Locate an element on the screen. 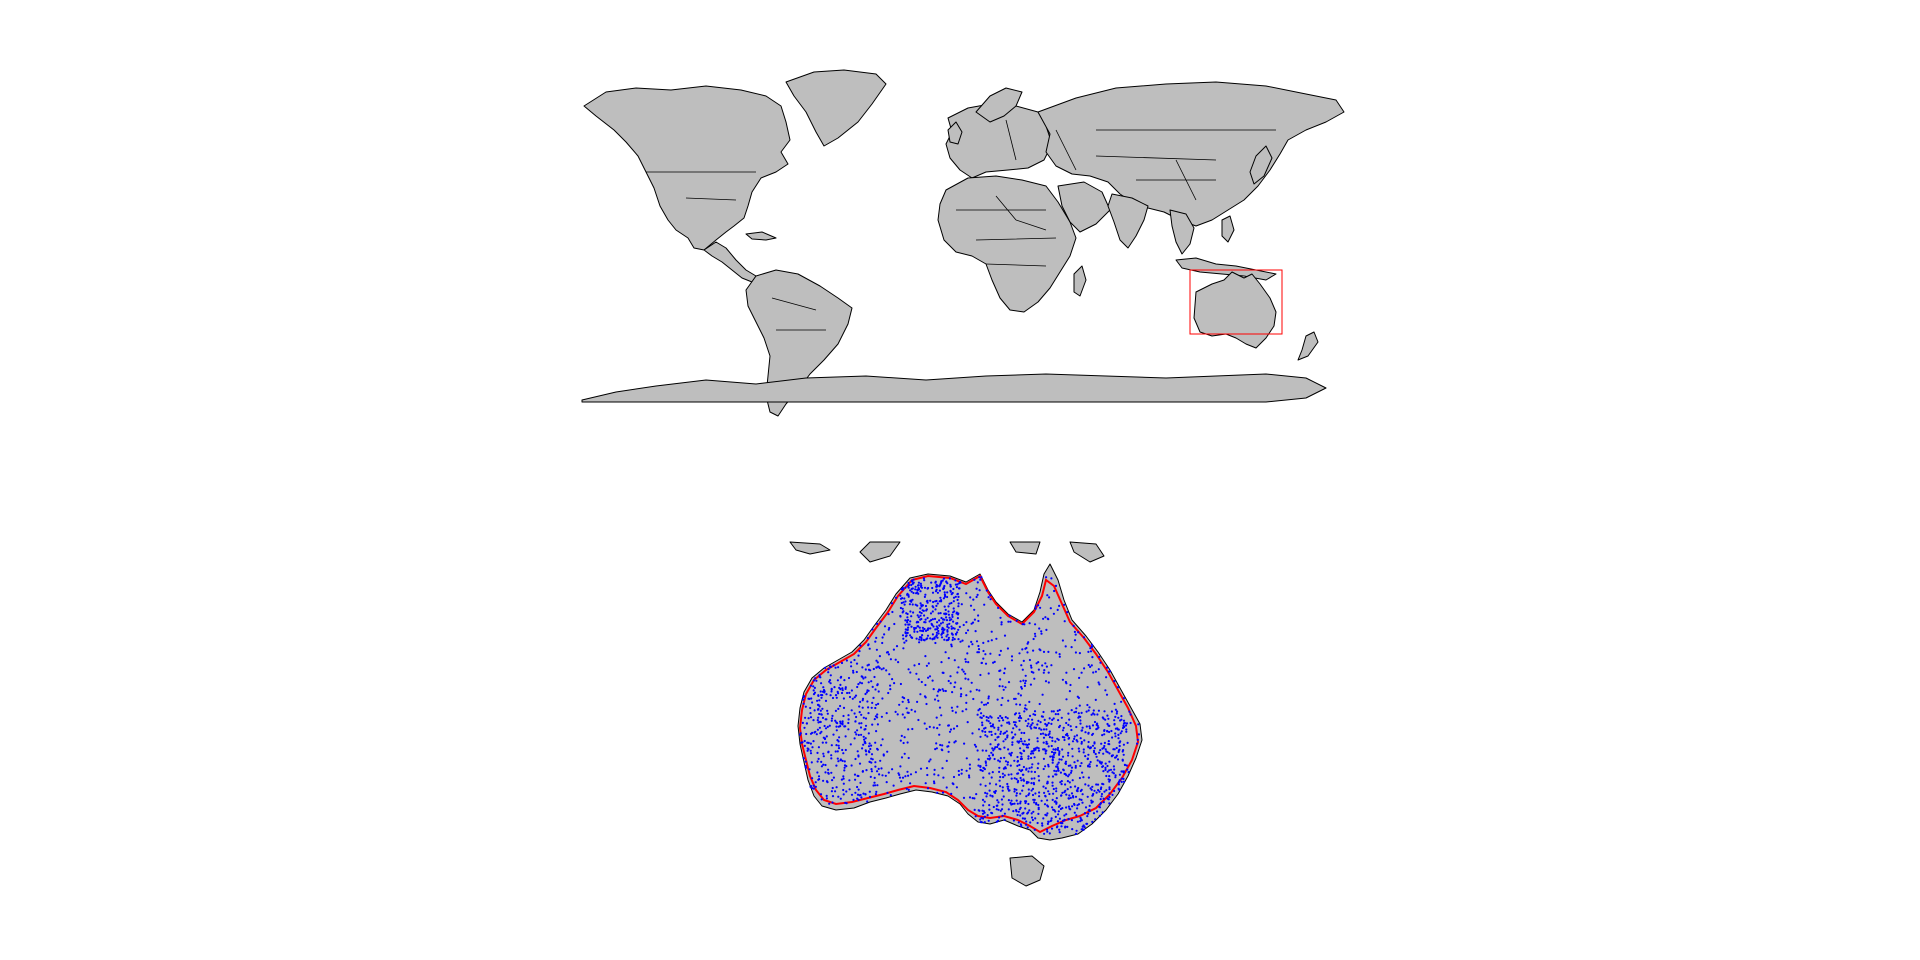 The image size is (1920, 960). world-map is located at coordinates (963, 243).